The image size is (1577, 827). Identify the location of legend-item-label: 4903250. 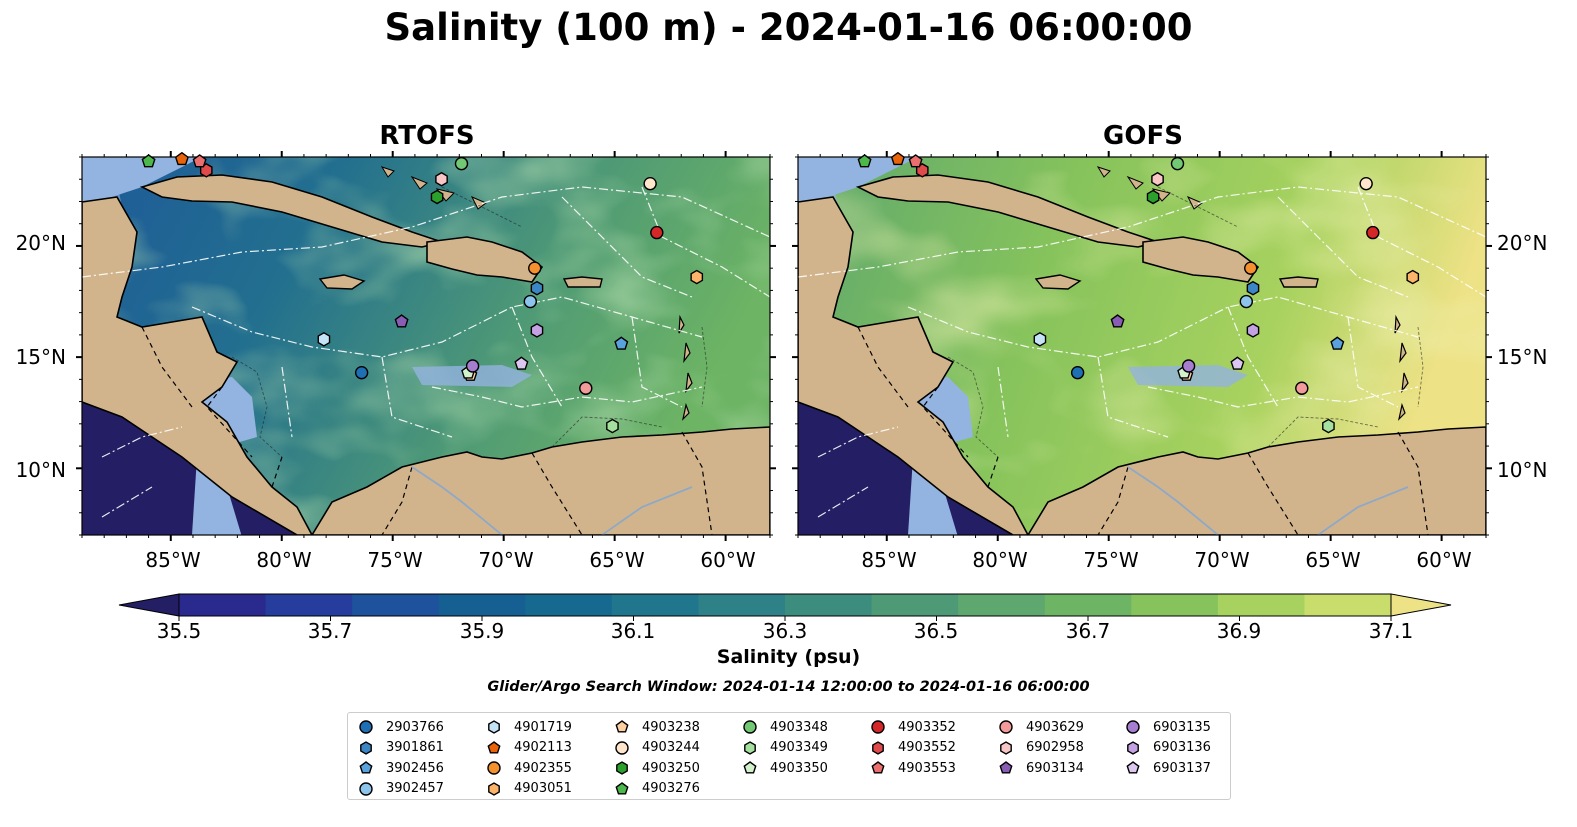
(671, 768).